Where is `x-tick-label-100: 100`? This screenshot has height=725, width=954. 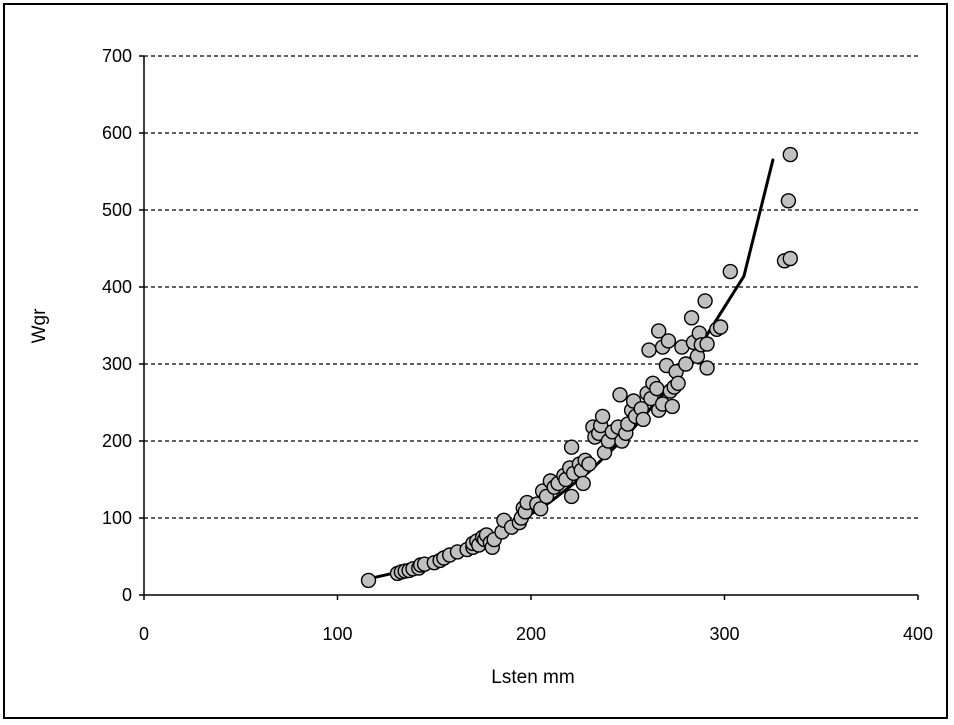 x-tick-label-100: 100 is located at coordinates (337, 634).